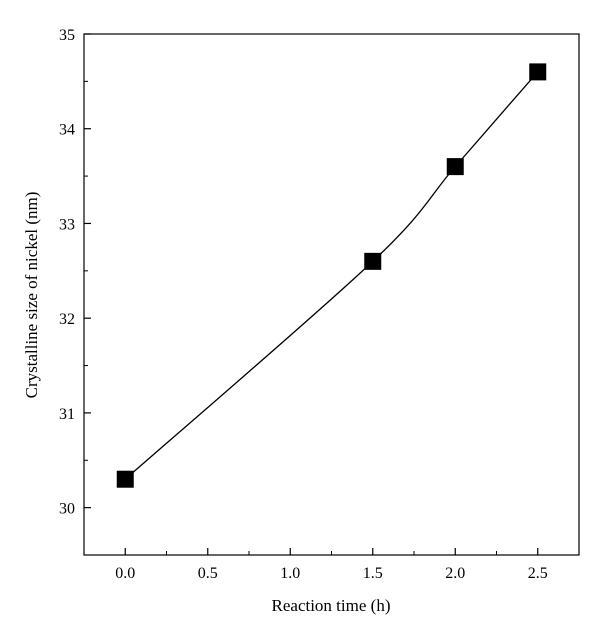 This screenshot has width=600, height=639. What do you see at coordinates (455, 573) in the screenshot?
I see `x-tick-label: 2.0` at bounding box center [455, 573].